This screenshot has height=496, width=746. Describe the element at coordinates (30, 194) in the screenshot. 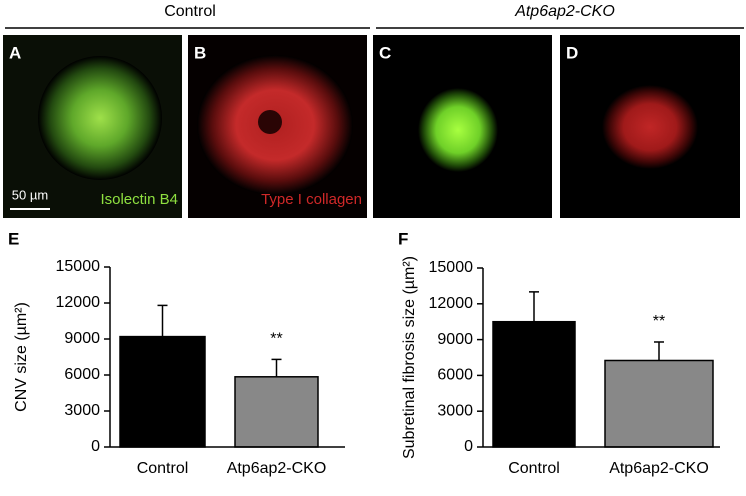

I see `scale-bar-label: 50 µm` at that location.